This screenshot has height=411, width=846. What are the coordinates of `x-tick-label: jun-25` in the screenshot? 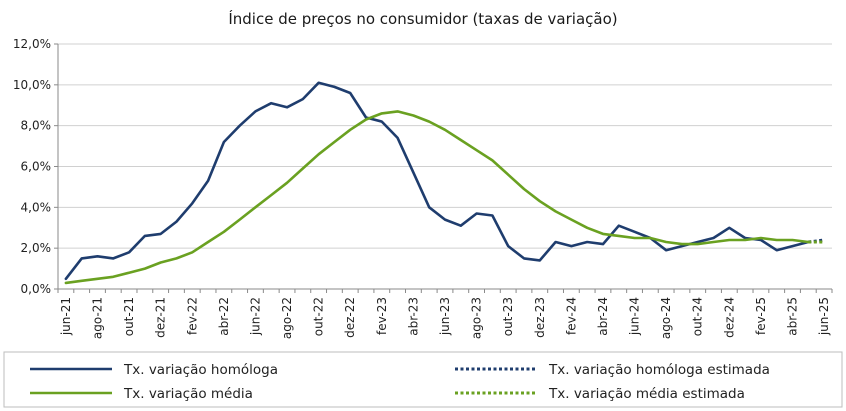 It's located at (824, 316).